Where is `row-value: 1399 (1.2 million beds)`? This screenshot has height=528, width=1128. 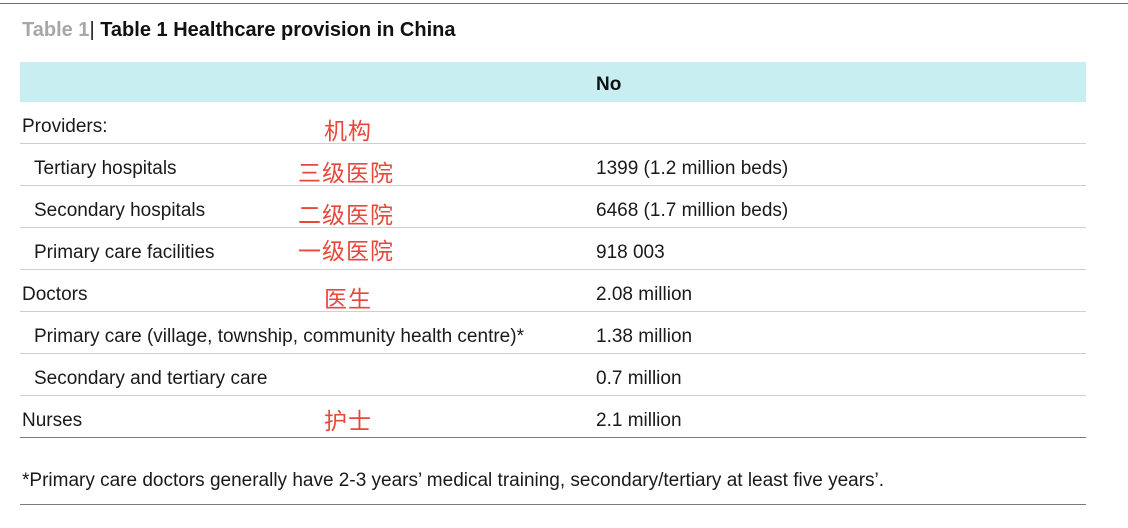
row-value: 1399 (1.2 million beds) is located at coordinates (692, 168).